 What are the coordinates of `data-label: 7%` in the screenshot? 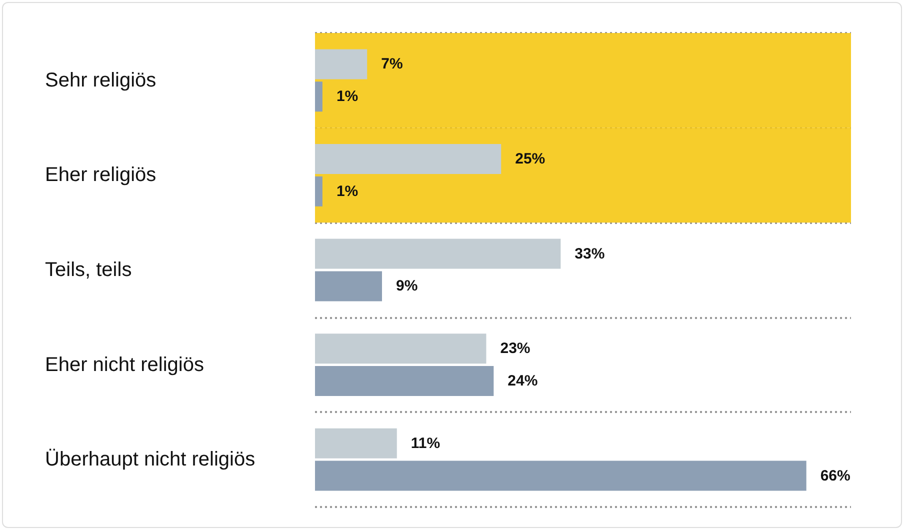 It's located at (392, 64).